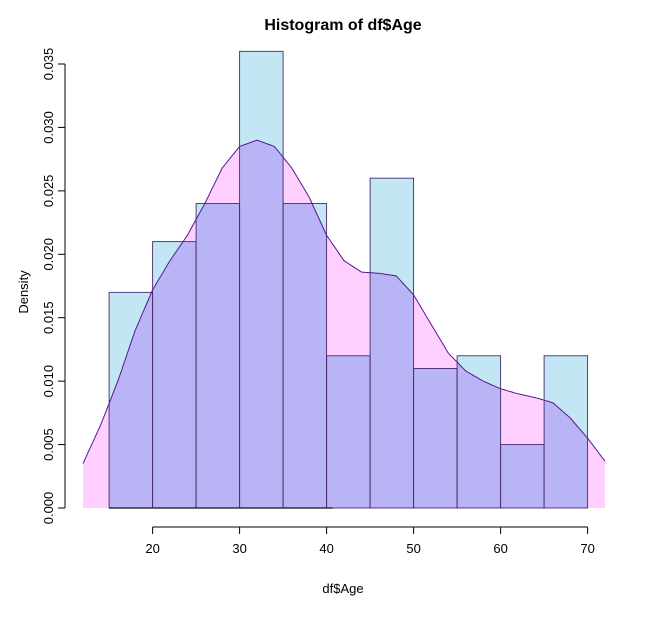 This screenshot has width=667, height=625. I want to click on x-tick-label: 60, so click(500, 548).